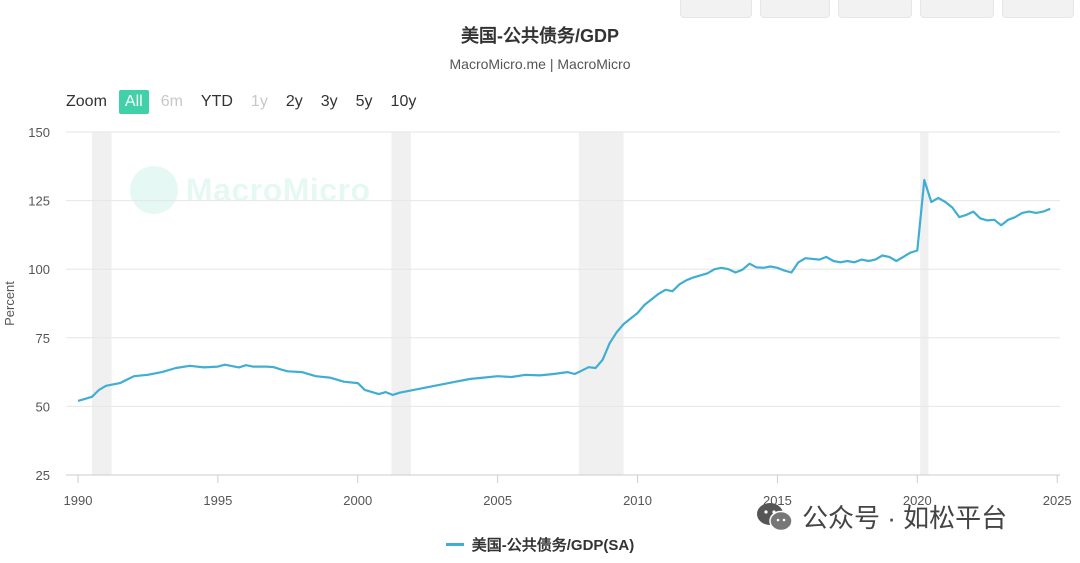 This screenshot has height=563, width=1080. What do you see at coordinates (905, 518) in the screenshot?
I see `wechat-text: 公众号 · 如松平台` at bounding box center [905, 518].